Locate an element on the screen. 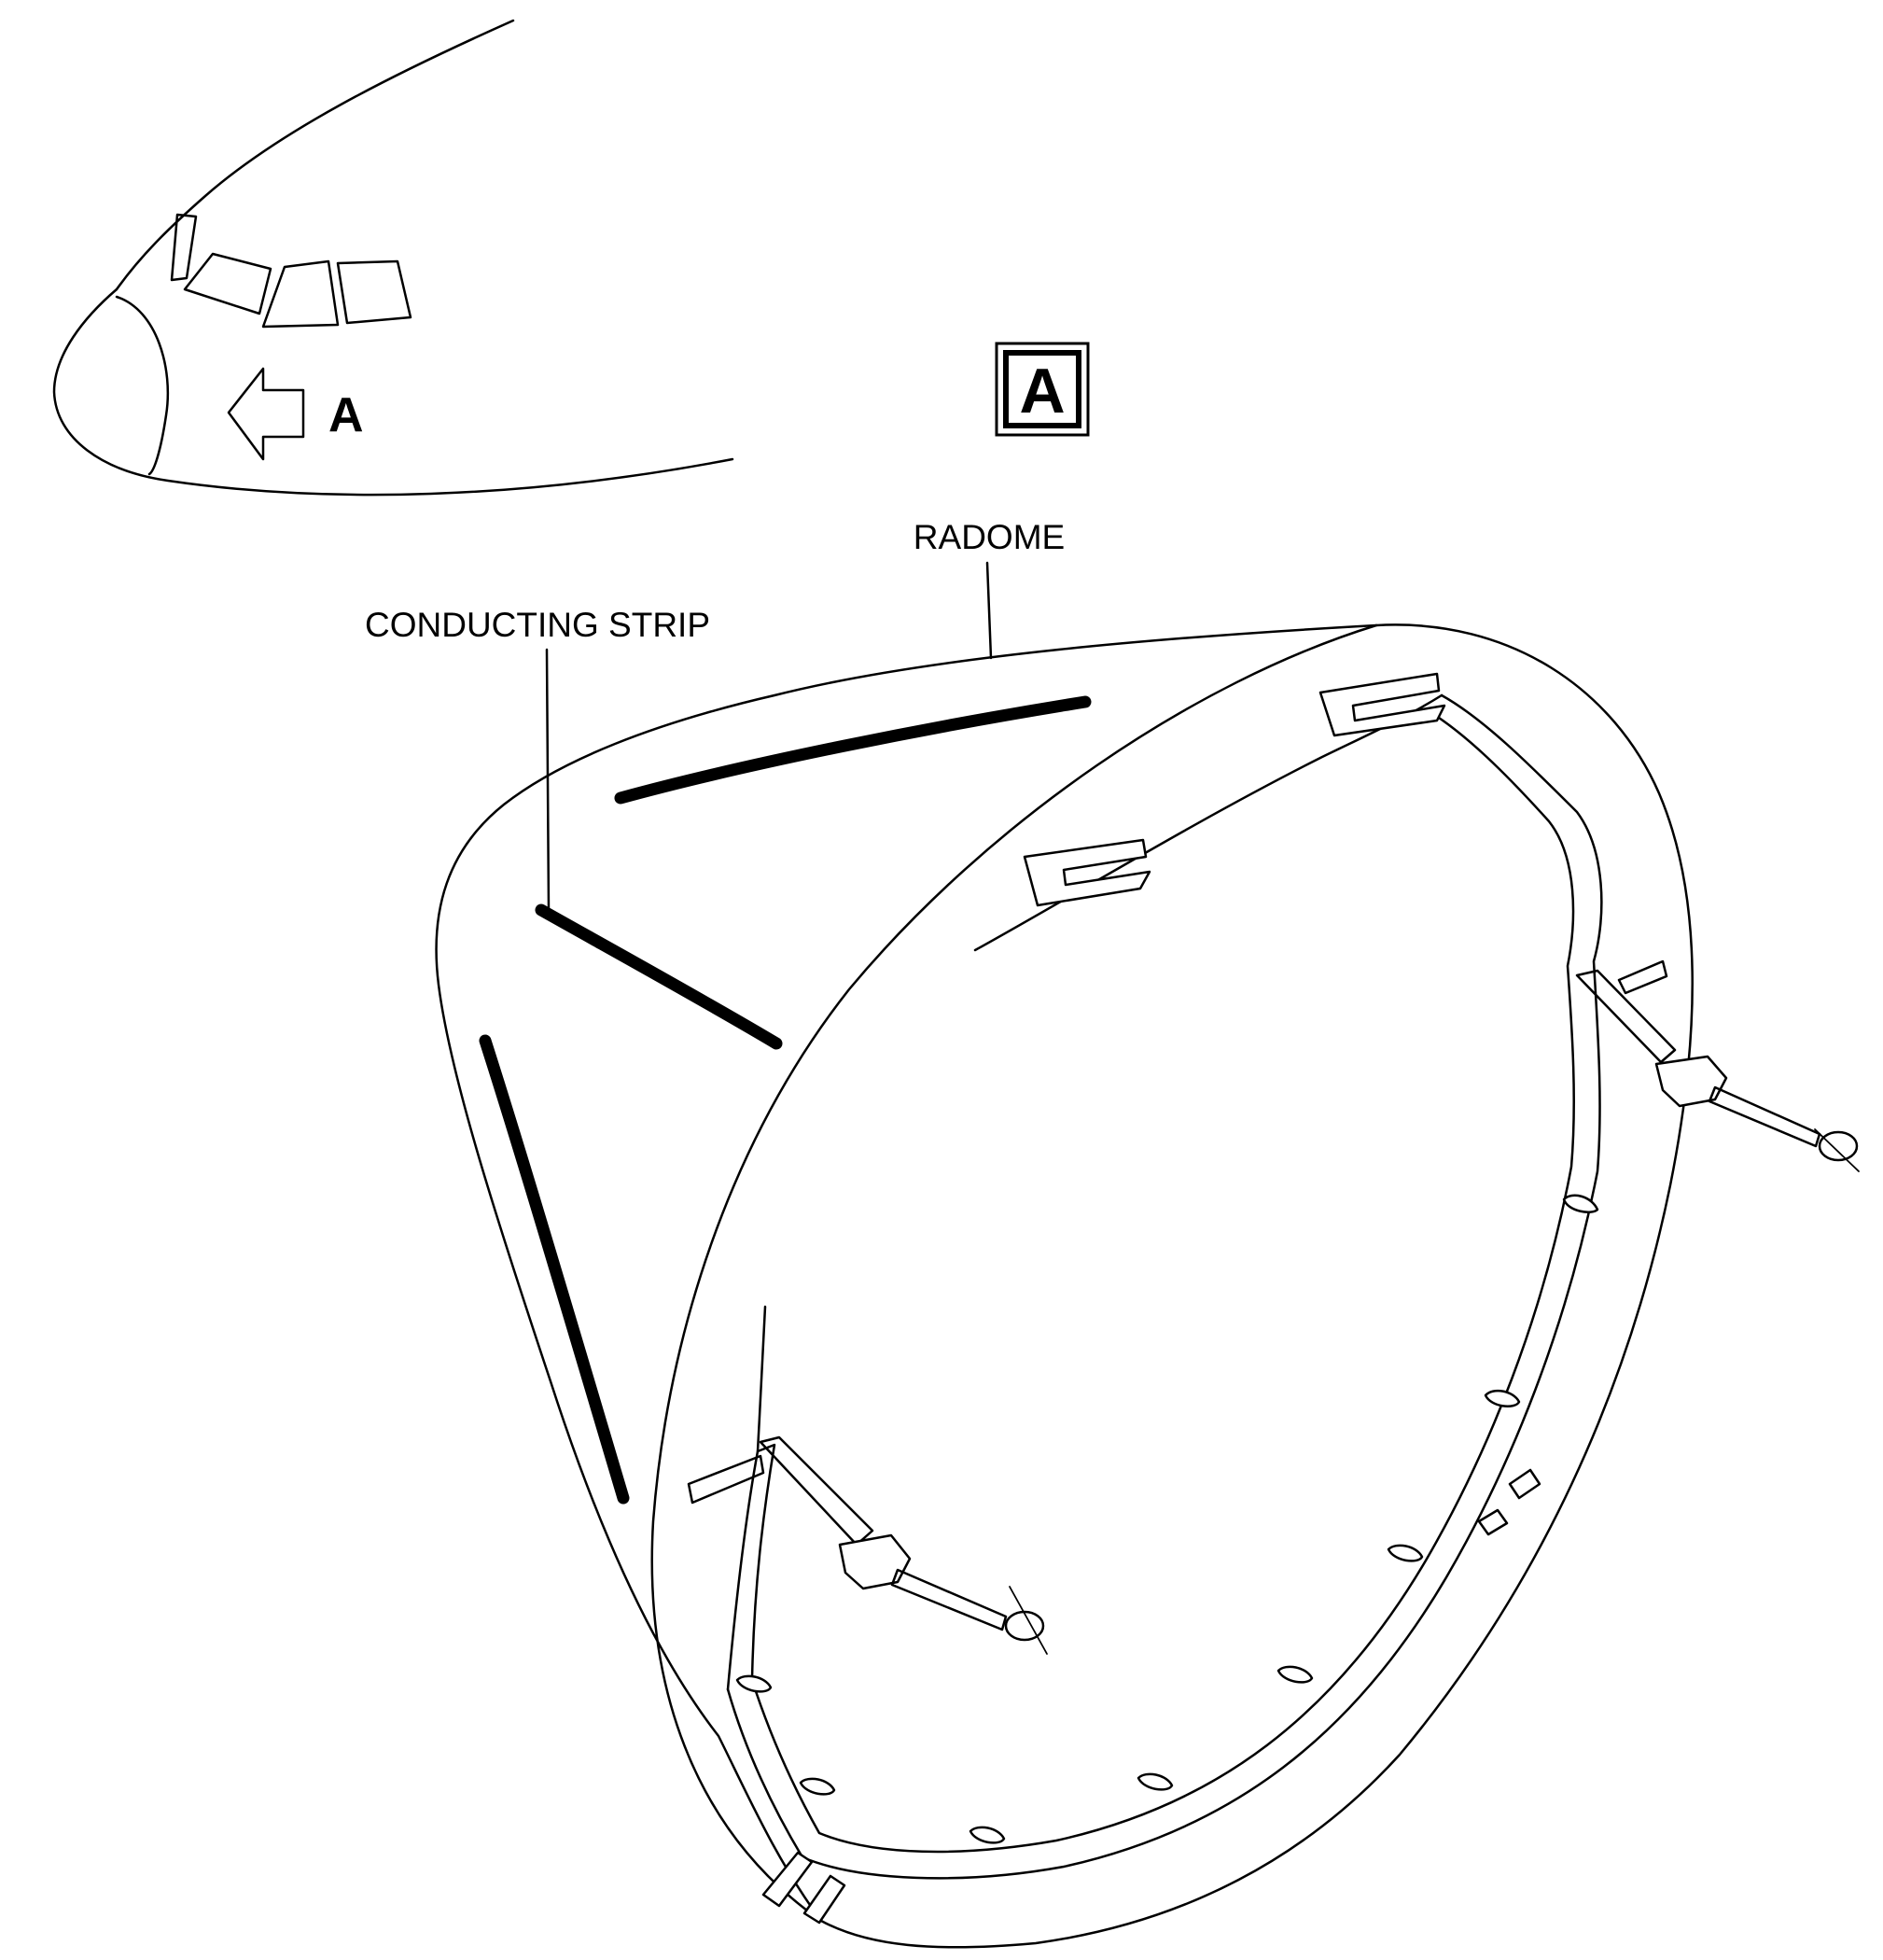  conducting-strip-leader is located at coordinates (548, 780).